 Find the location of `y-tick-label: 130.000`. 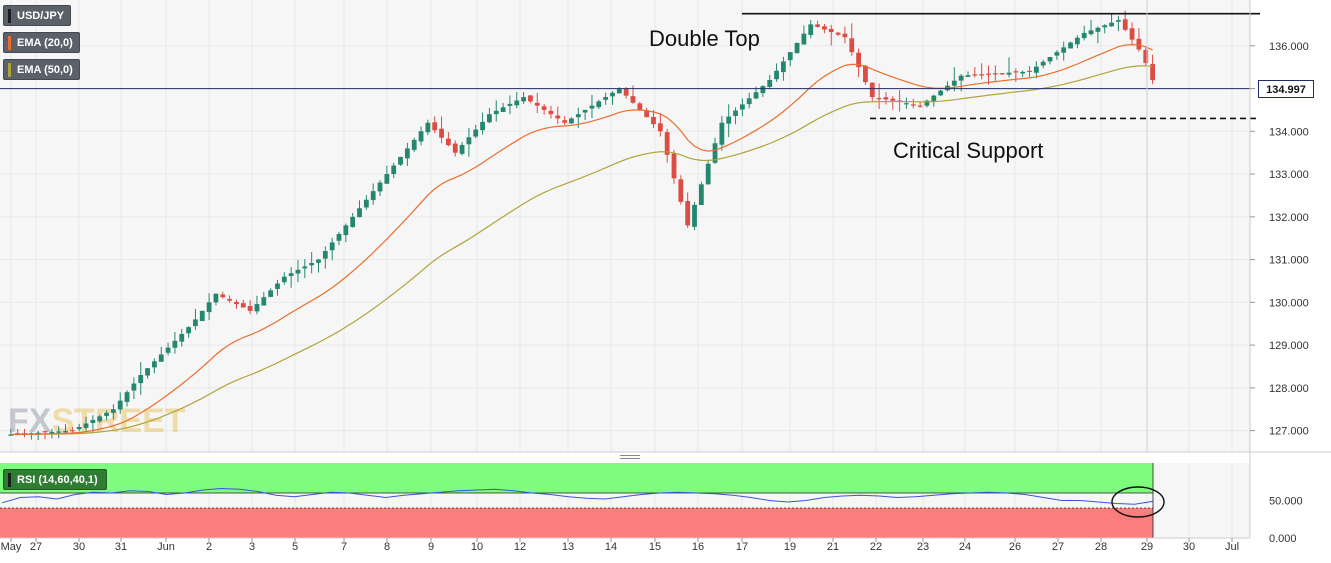

y-tick-label: 130.000 is located at coordinates (1289, 303).